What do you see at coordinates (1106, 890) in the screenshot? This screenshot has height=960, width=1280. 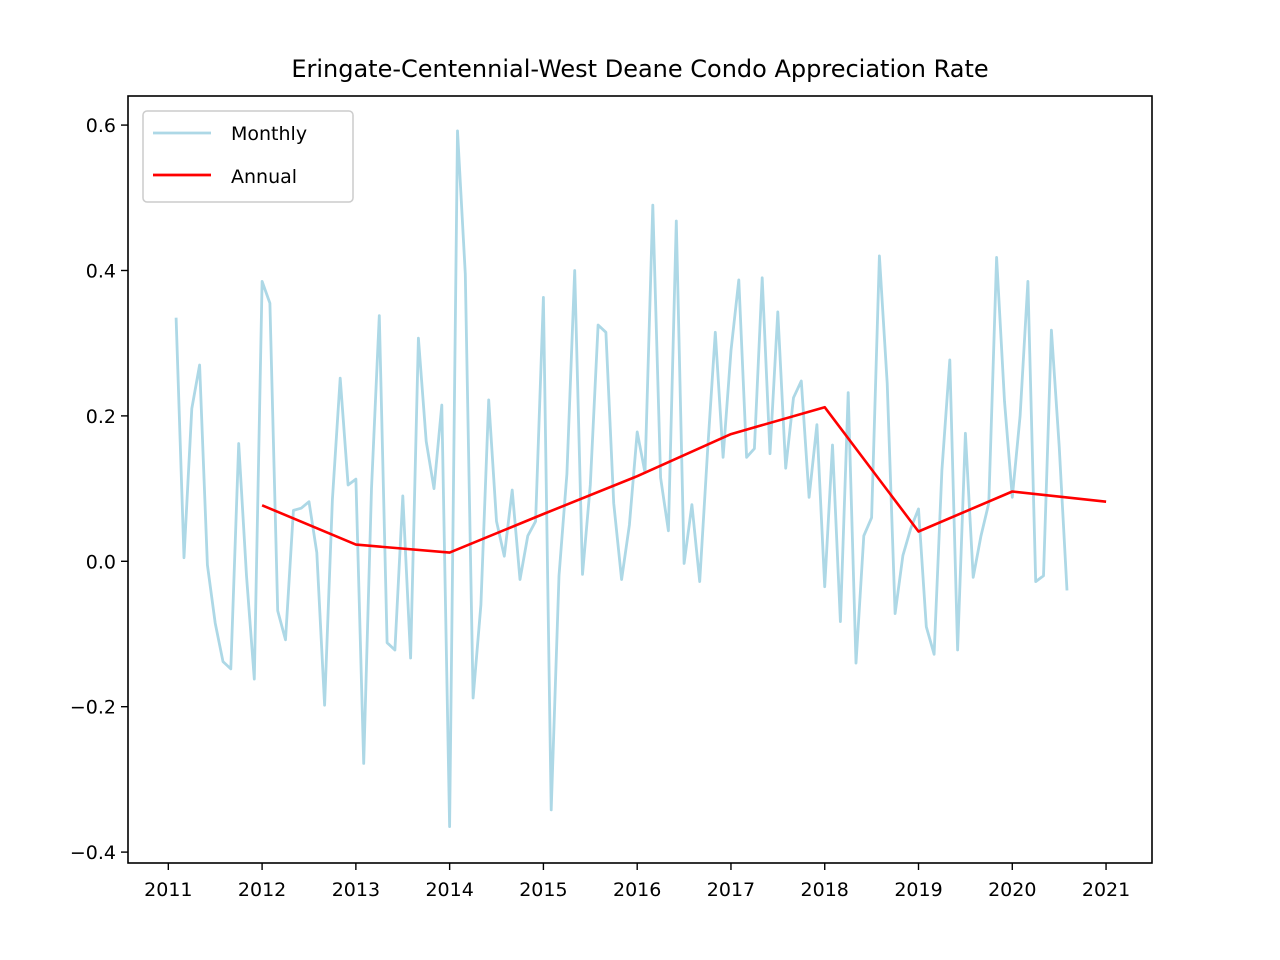 I see `x-tick-label-2021: 2021` at bounding box center [1106, 890].